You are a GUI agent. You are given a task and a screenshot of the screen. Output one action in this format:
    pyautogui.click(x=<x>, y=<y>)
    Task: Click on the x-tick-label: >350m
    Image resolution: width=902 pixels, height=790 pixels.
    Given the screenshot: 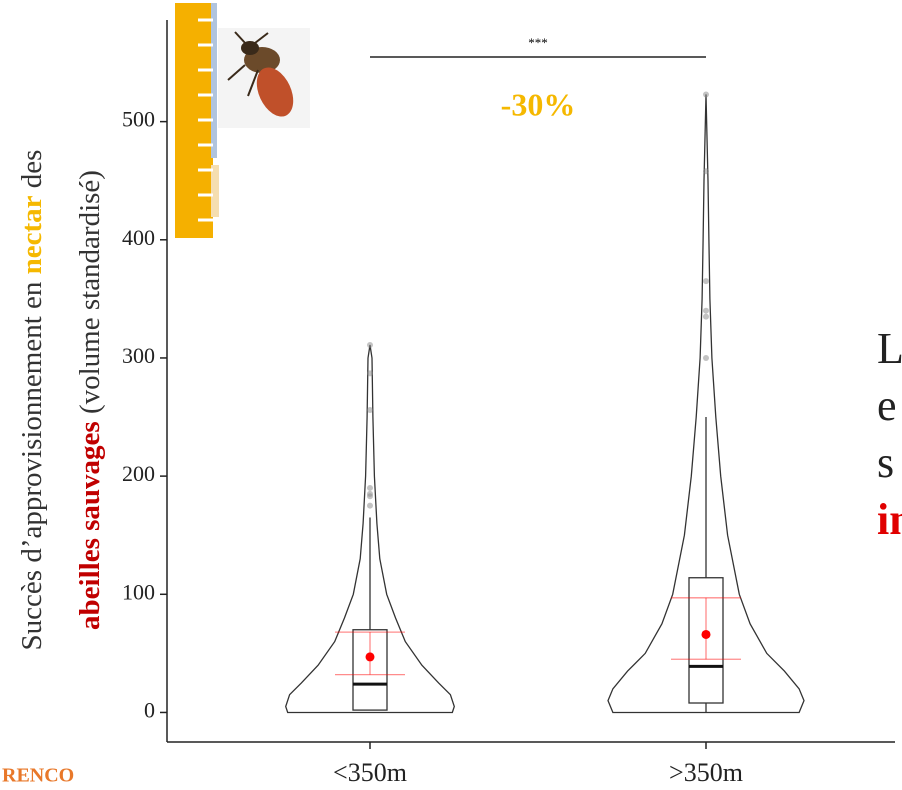 What is the action you would take?
    pyautogui.click(x=706, y=772)
    